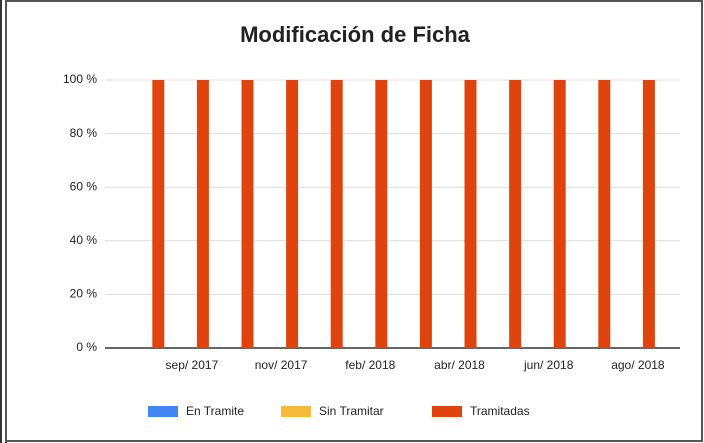  Describe the element at coordinates (192, 365) in the screenshot. I see `x-tick-label: sep/ 2017` at that location.